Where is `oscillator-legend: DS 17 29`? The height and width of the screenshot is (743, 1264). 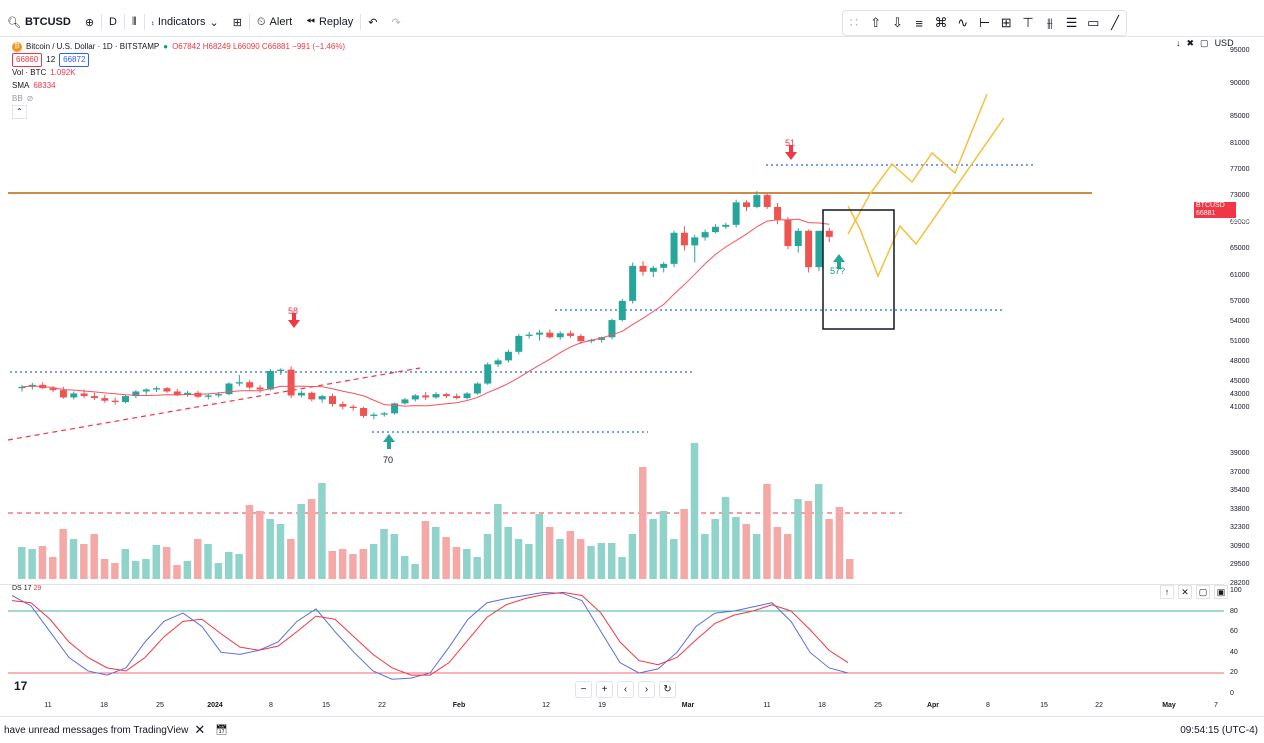
oscillator-legend: DS 17 29 is located at coordinates (26, 588).